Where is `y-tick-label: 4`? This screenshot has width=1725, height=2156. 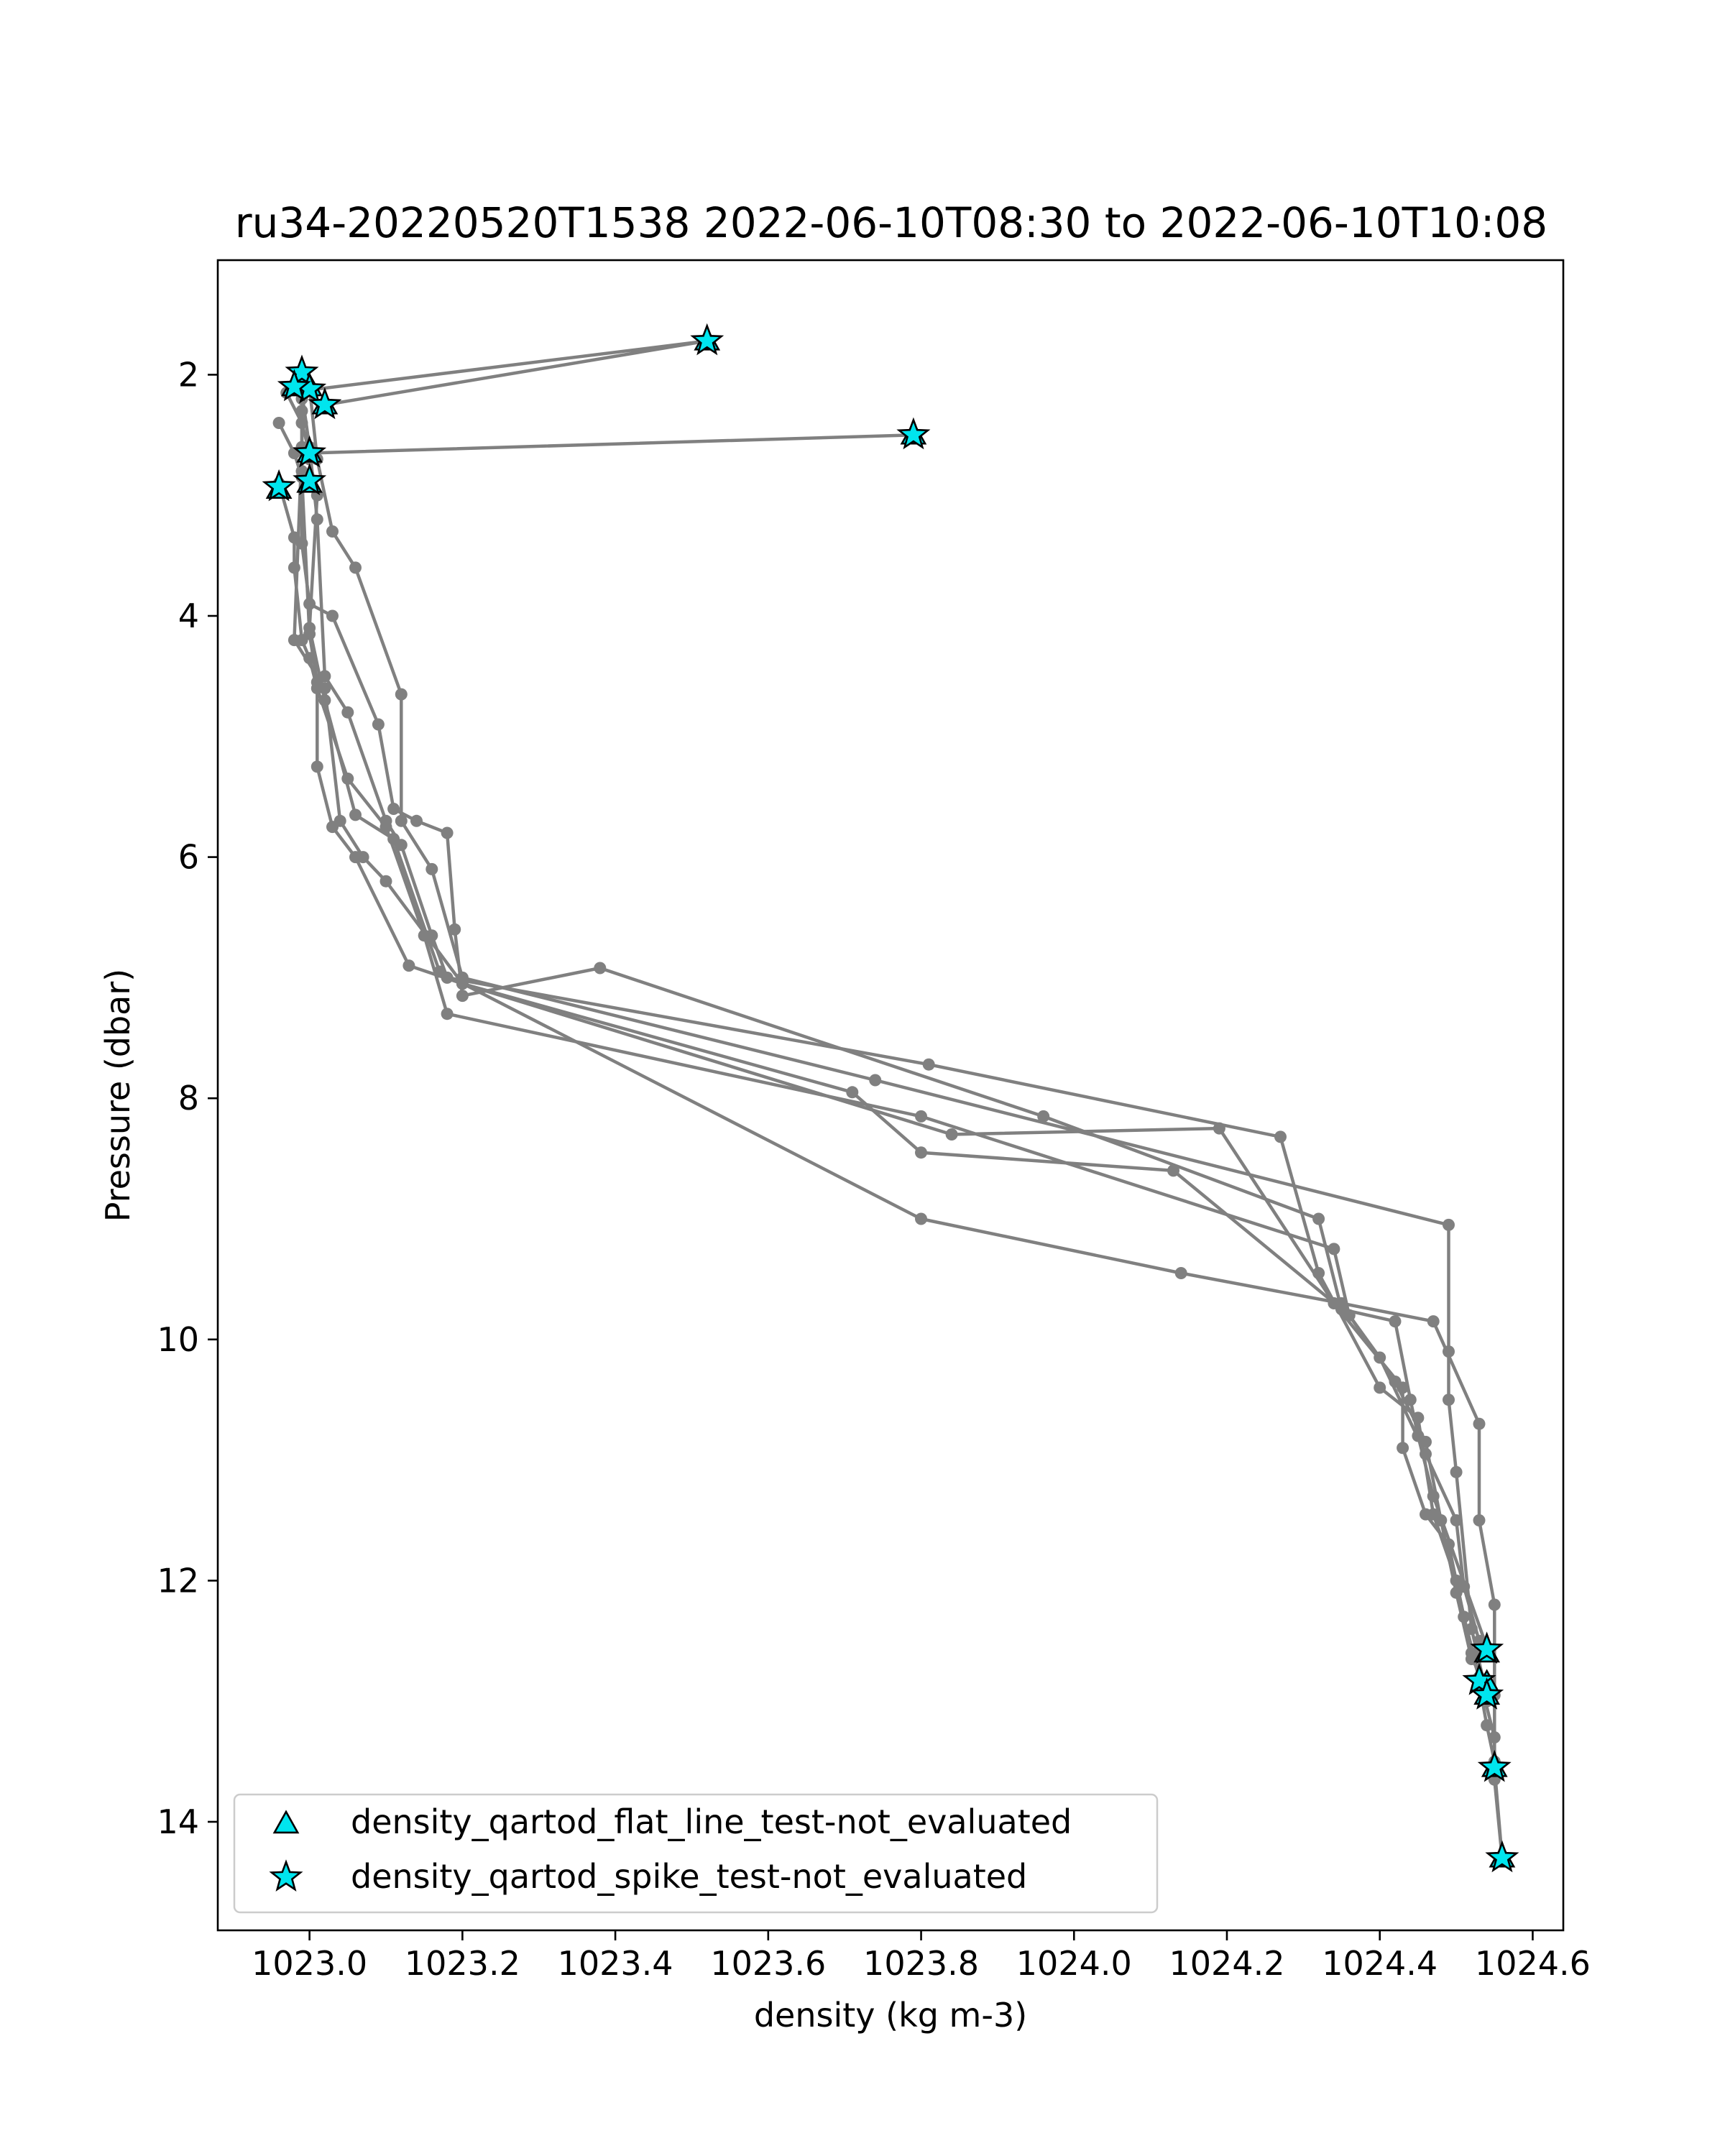
y-tick-label: 4 is located at coordinates (188, 615).